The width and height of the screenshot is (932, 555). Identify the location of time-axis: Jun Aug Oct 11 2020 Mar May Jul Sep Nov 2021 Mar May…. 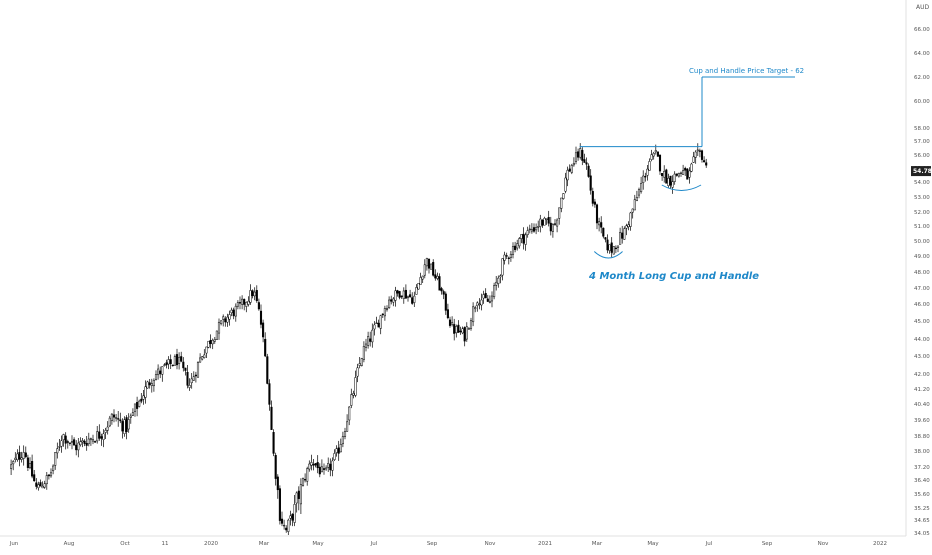
(453, 541).